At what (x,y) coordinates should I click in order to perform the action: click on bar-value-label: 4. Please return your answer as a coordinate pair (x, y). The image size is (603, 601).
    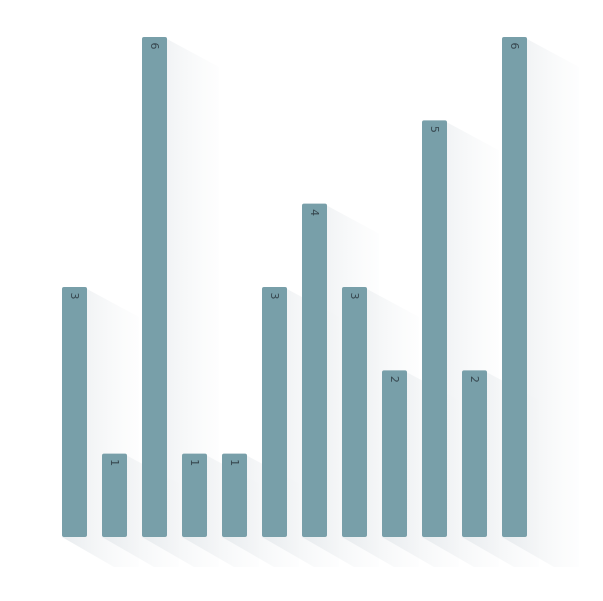
    Looking at the image, I should click on (314, 212).